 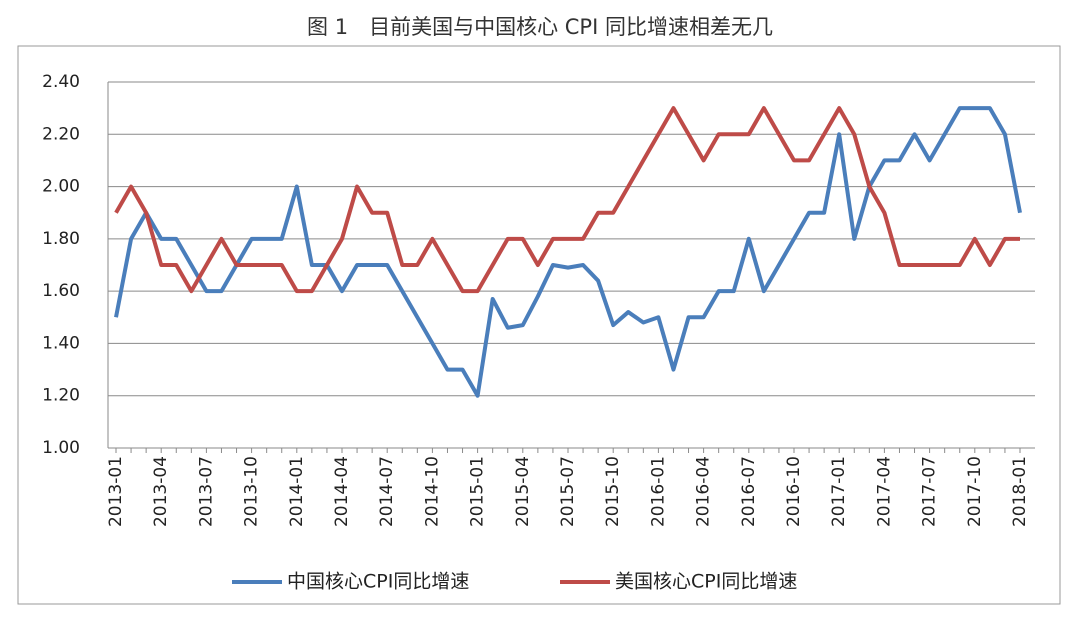 I want to click on y-tick-label: 1.80, so click(x=61, y=239).